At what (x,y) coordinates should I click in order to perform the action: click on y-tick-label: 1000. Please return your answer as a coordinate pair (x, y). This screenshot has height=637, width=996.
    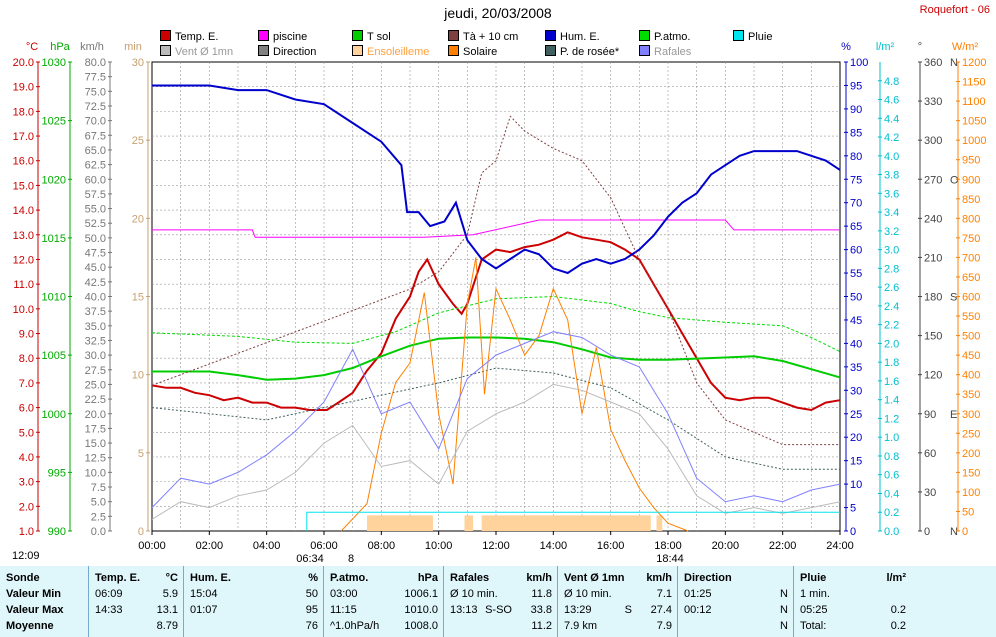
    Looking at the image, I should click on (974, 141).